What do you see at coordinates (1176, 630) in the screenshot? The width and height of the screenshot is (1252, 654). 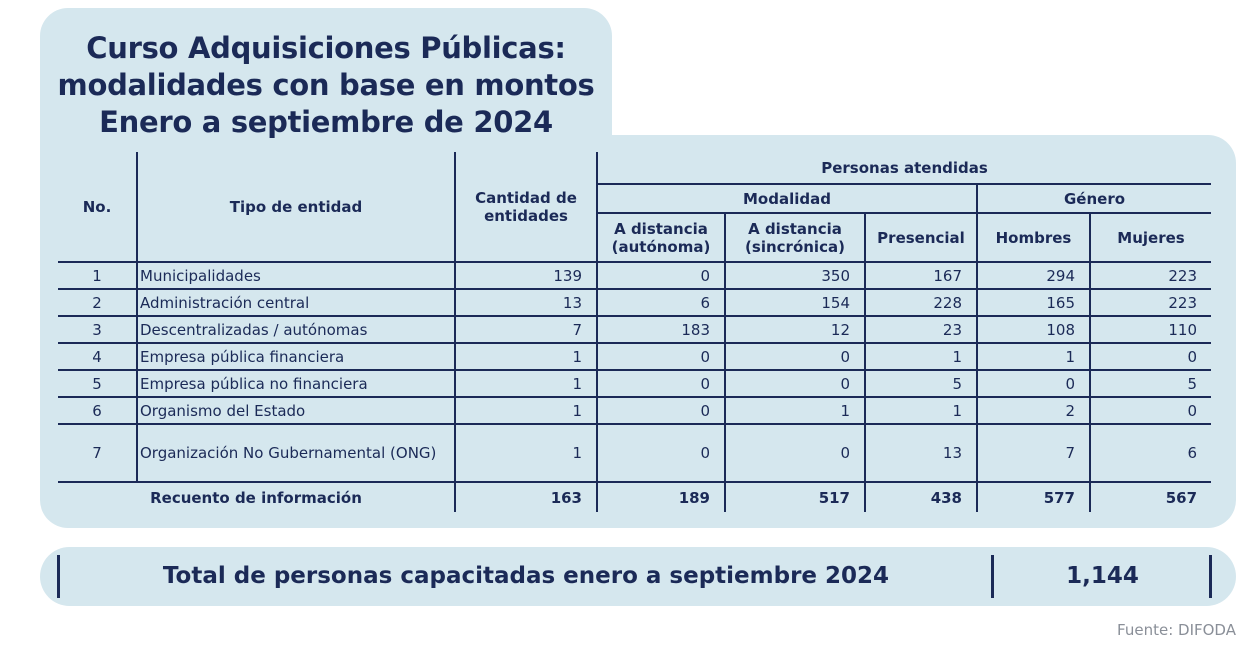 I see `source-note: Fuente: DIFODA` at bounding box center [1176, 630].